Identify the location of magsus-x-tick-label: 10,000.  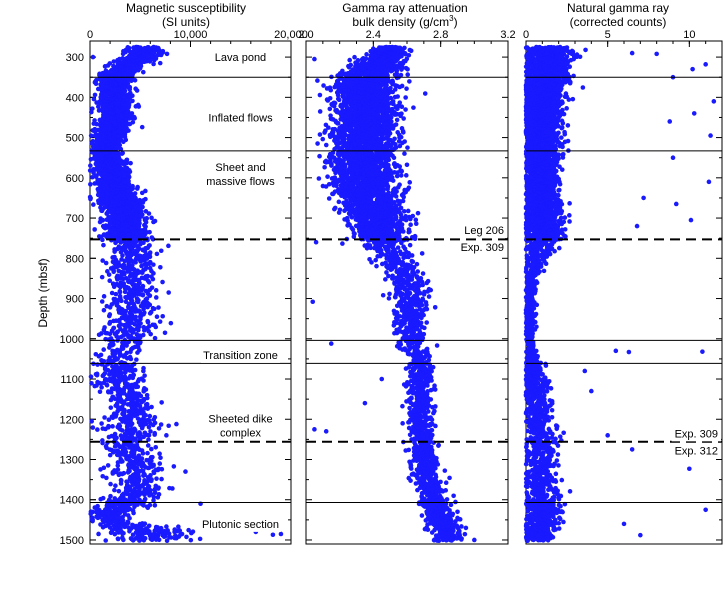
(191, 35).